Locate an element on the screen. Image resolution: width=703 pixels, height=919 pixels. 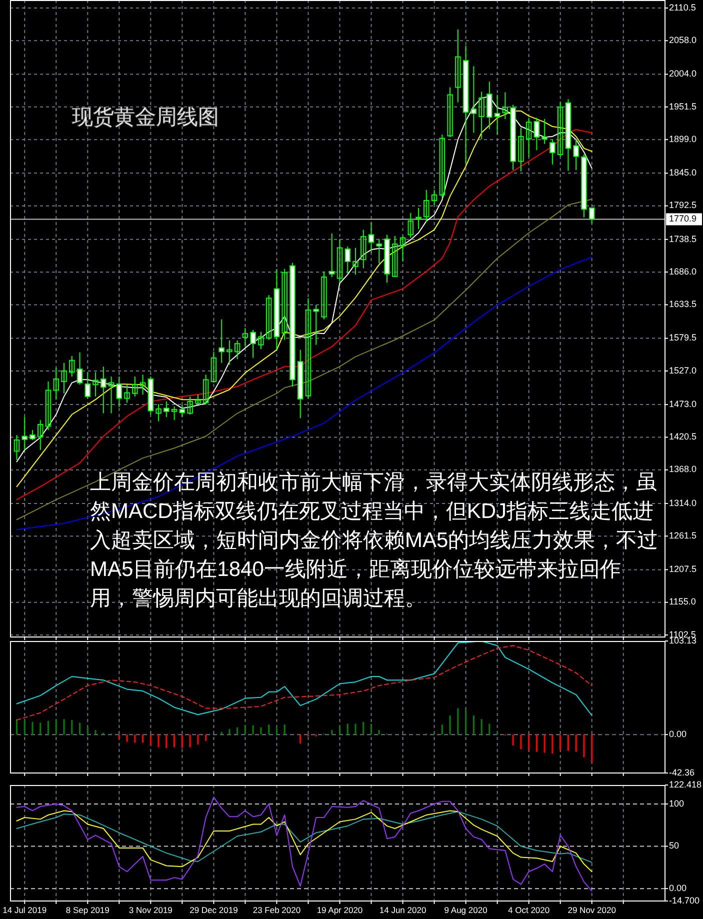
y-tick-label: 1792.5 is located at coordinates (683, 205).